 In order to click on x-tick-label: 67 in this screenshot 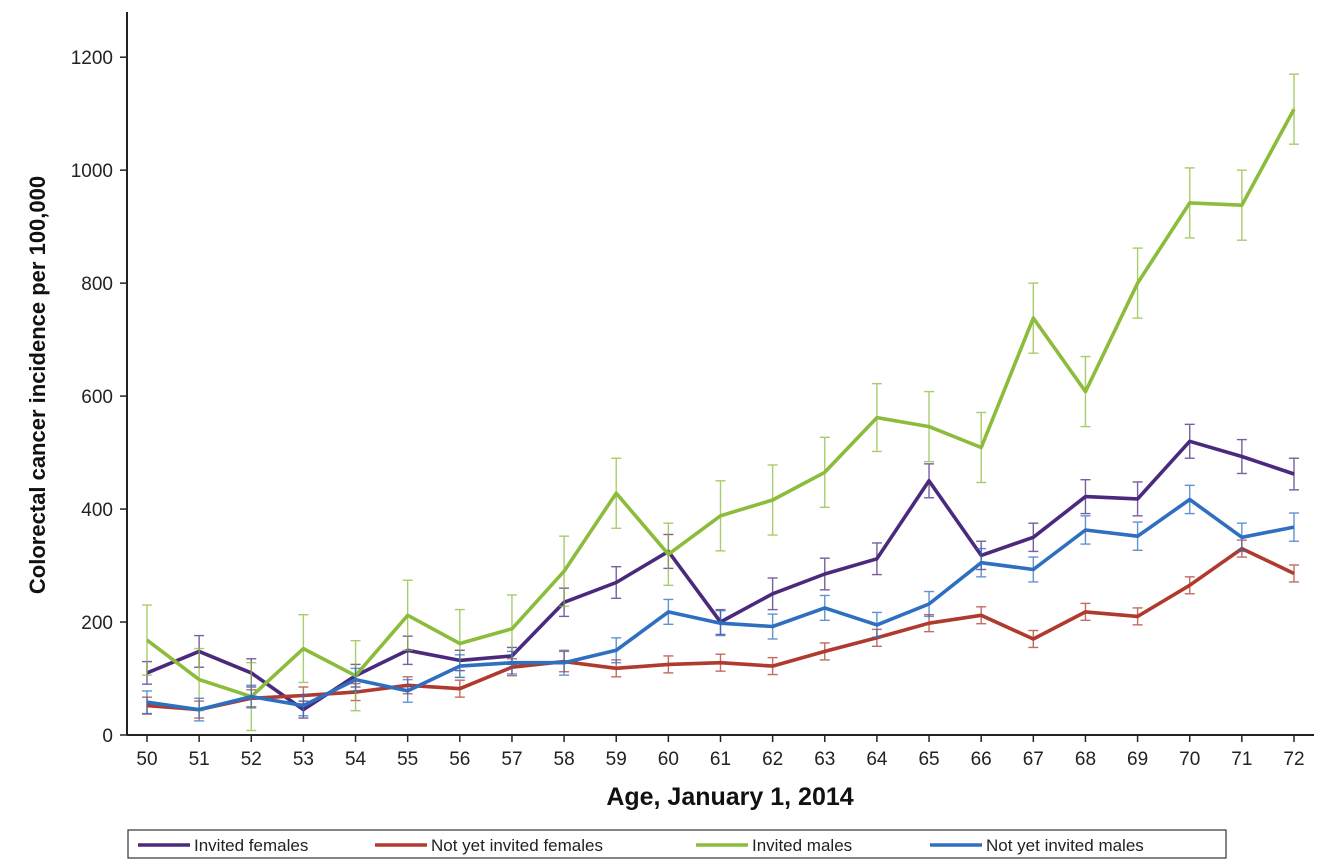, I will do `click(1033, 759)`.